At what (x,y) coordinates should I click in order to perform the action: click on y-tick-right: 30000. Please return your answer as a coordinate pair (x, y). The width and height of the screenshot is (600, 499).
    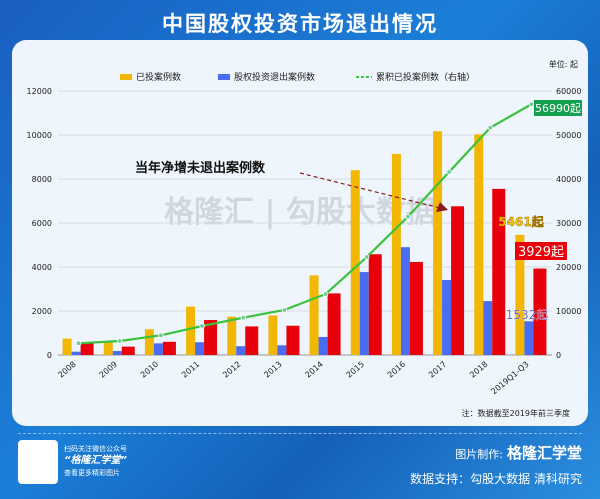
    Looking at the image, I should click on (568, 223).